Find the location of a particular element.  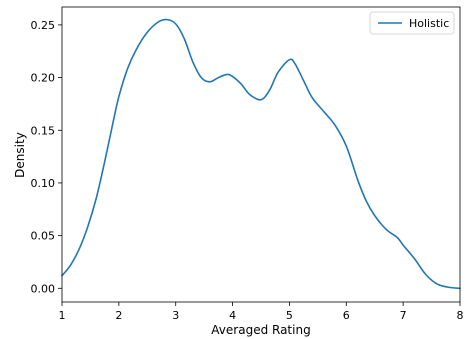

legend-label-holistic: Holistic is located at coordinates (429, 23).